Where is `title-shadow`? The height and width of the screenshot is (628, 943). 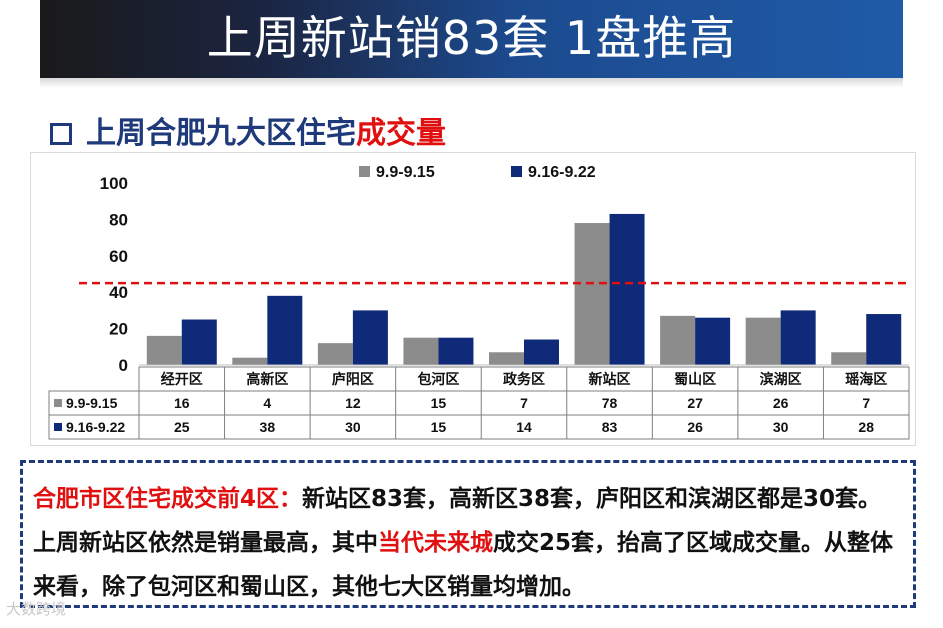
title-shadow is located at coordinates (471, 83).